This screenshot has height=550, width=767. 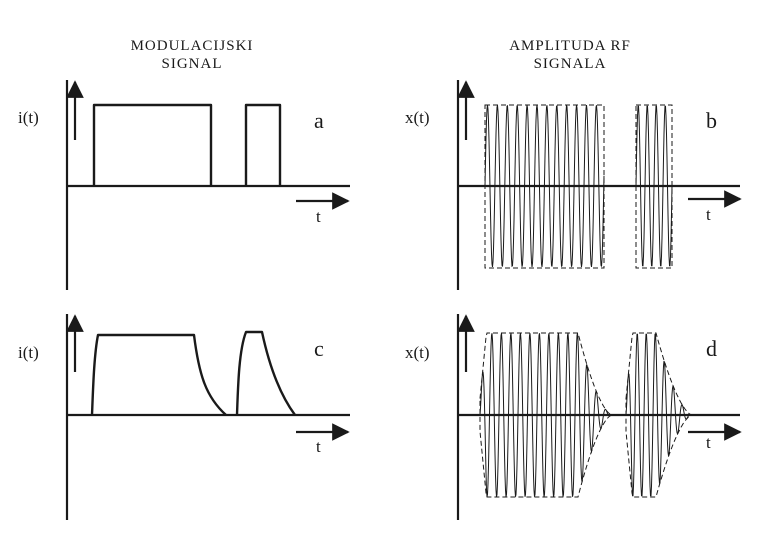 What do you see at coordinates (417, 352) in the screenshot?
I see `panel-d-y-label: x(t)` at bounding box center [417, 352].